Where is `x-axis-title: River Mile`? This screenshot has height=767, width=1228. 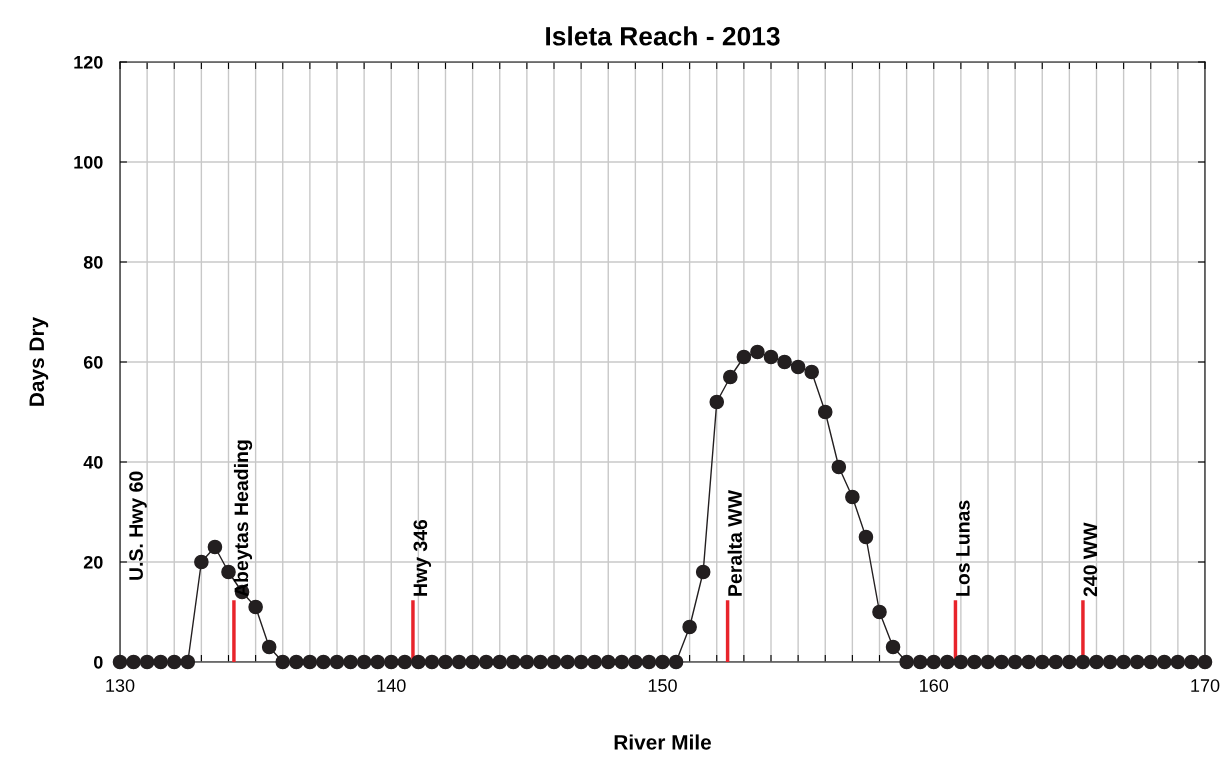
x-axis-title: River Mile is located at coordinates (662, 742).